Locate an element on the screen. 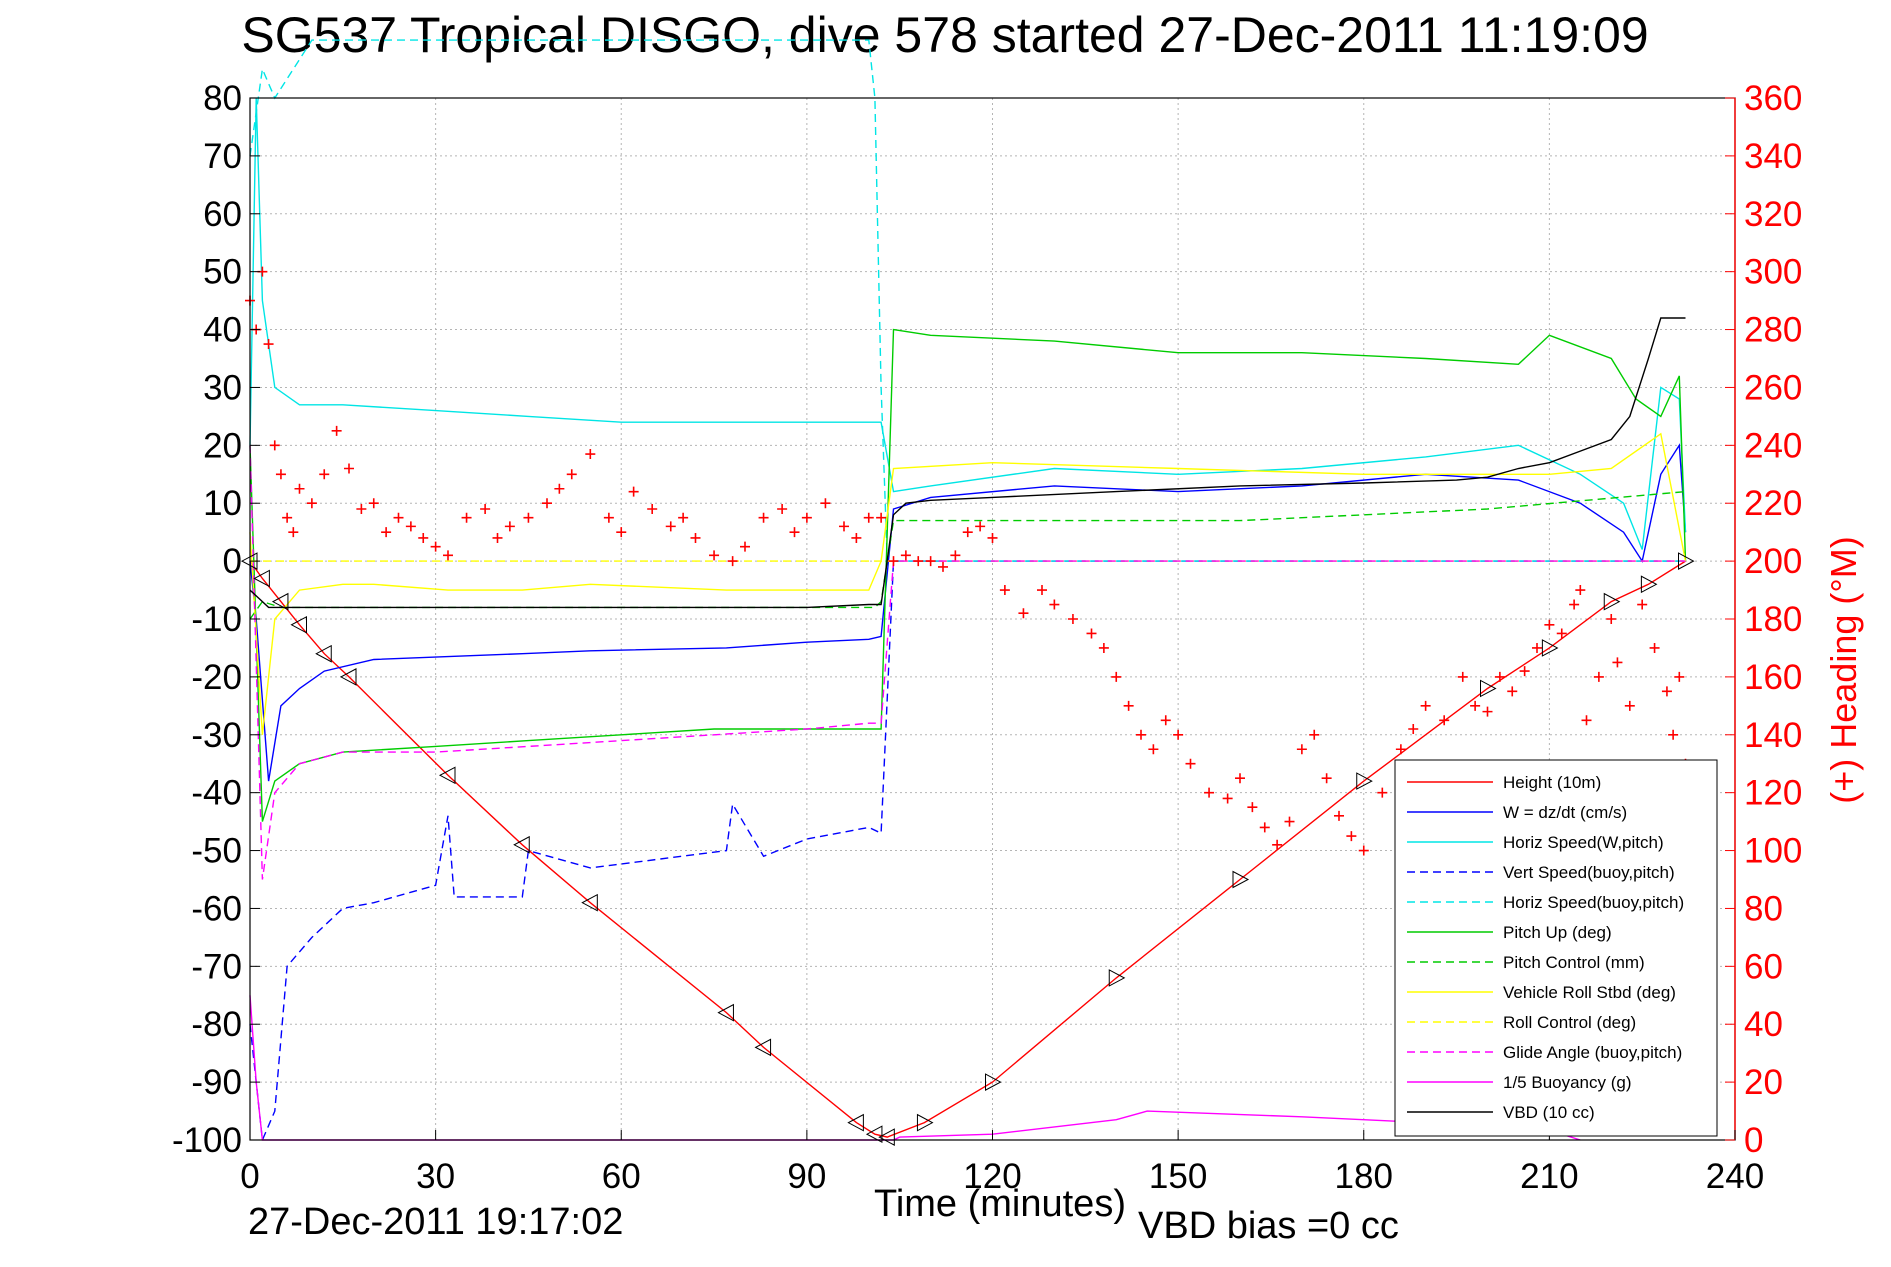  y-tick-label-left: -20 is located at coordinates (216, 677).